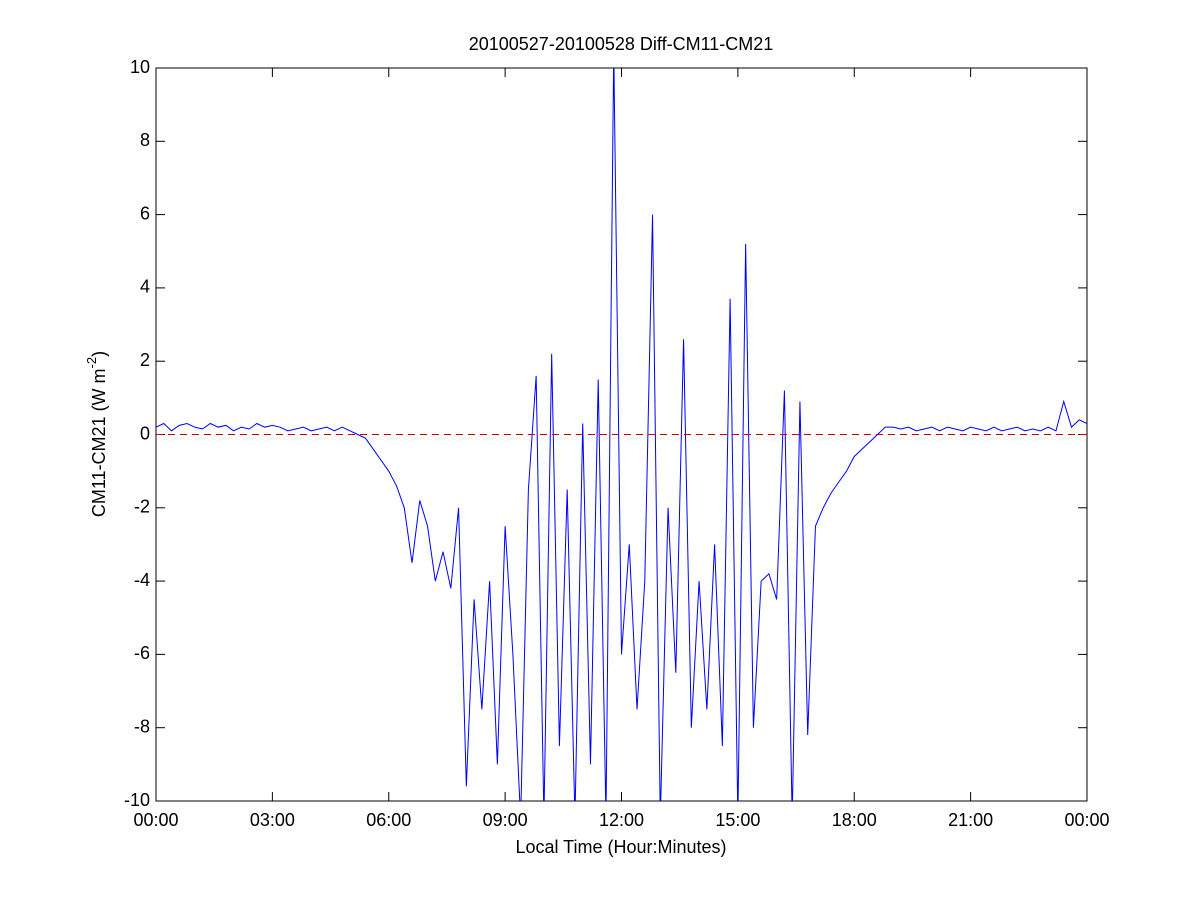 The height and width of the screenshot is (901, 1201). What do you see at coordinates (99, 354) in the screenshot?
I see `y-axis-label-suffix: )` at bounding box center [99, 354].